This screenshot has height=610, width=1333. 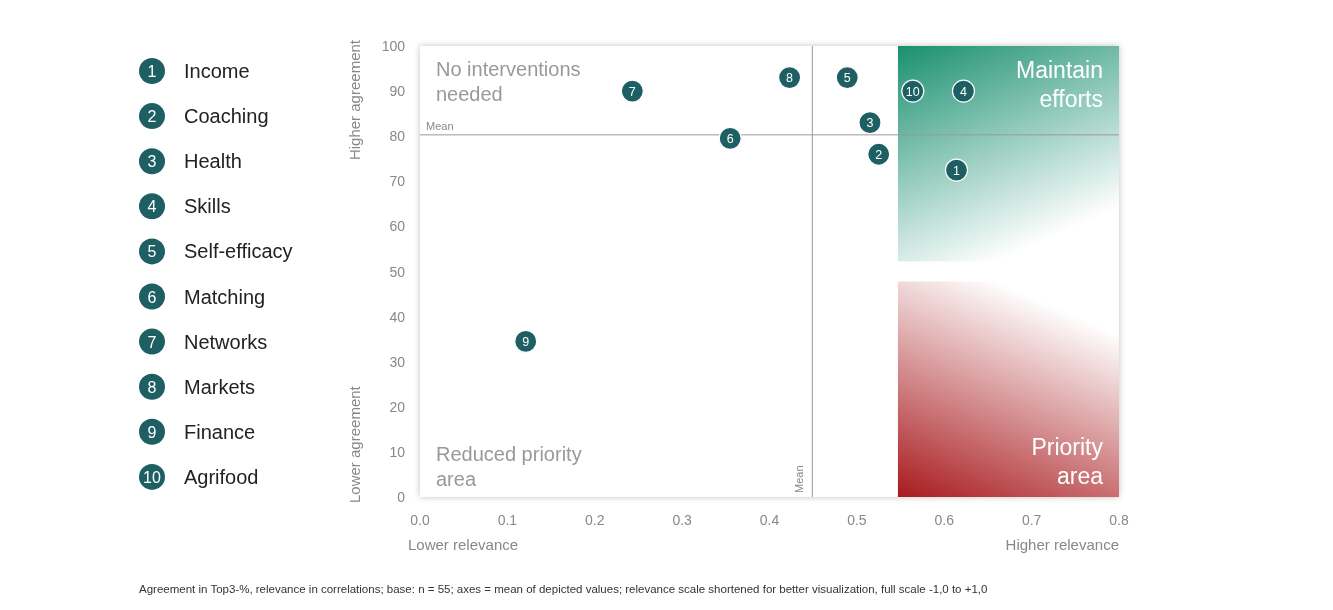 What do you see at coordinates (397, 91) in the screenshot?
I see `y-tick-label: 90` at bounding box center [397, 91].